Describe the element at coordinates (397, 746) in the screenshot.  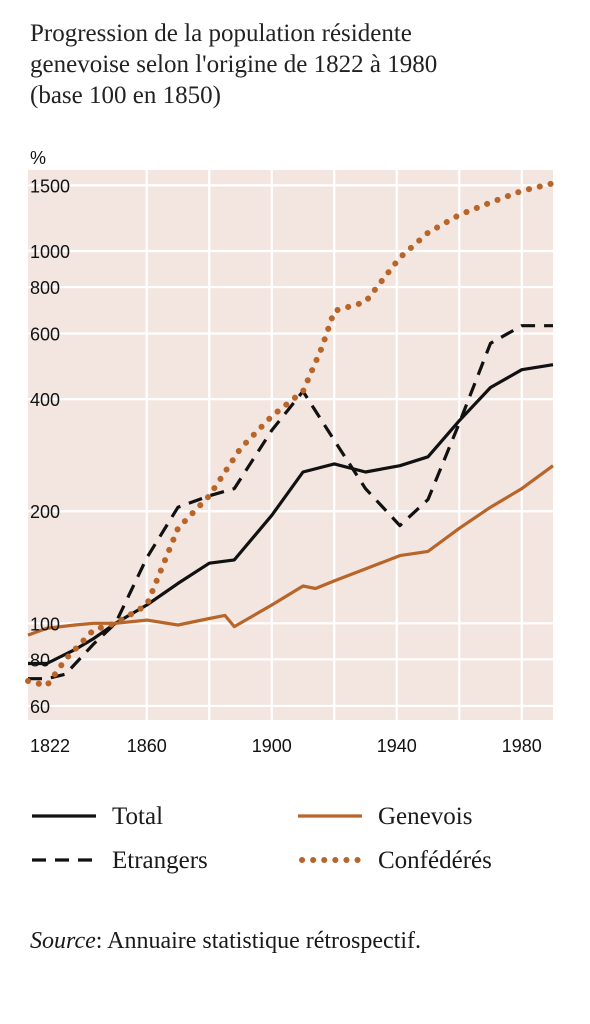
I see `x-tick-label: 1940` at that location.